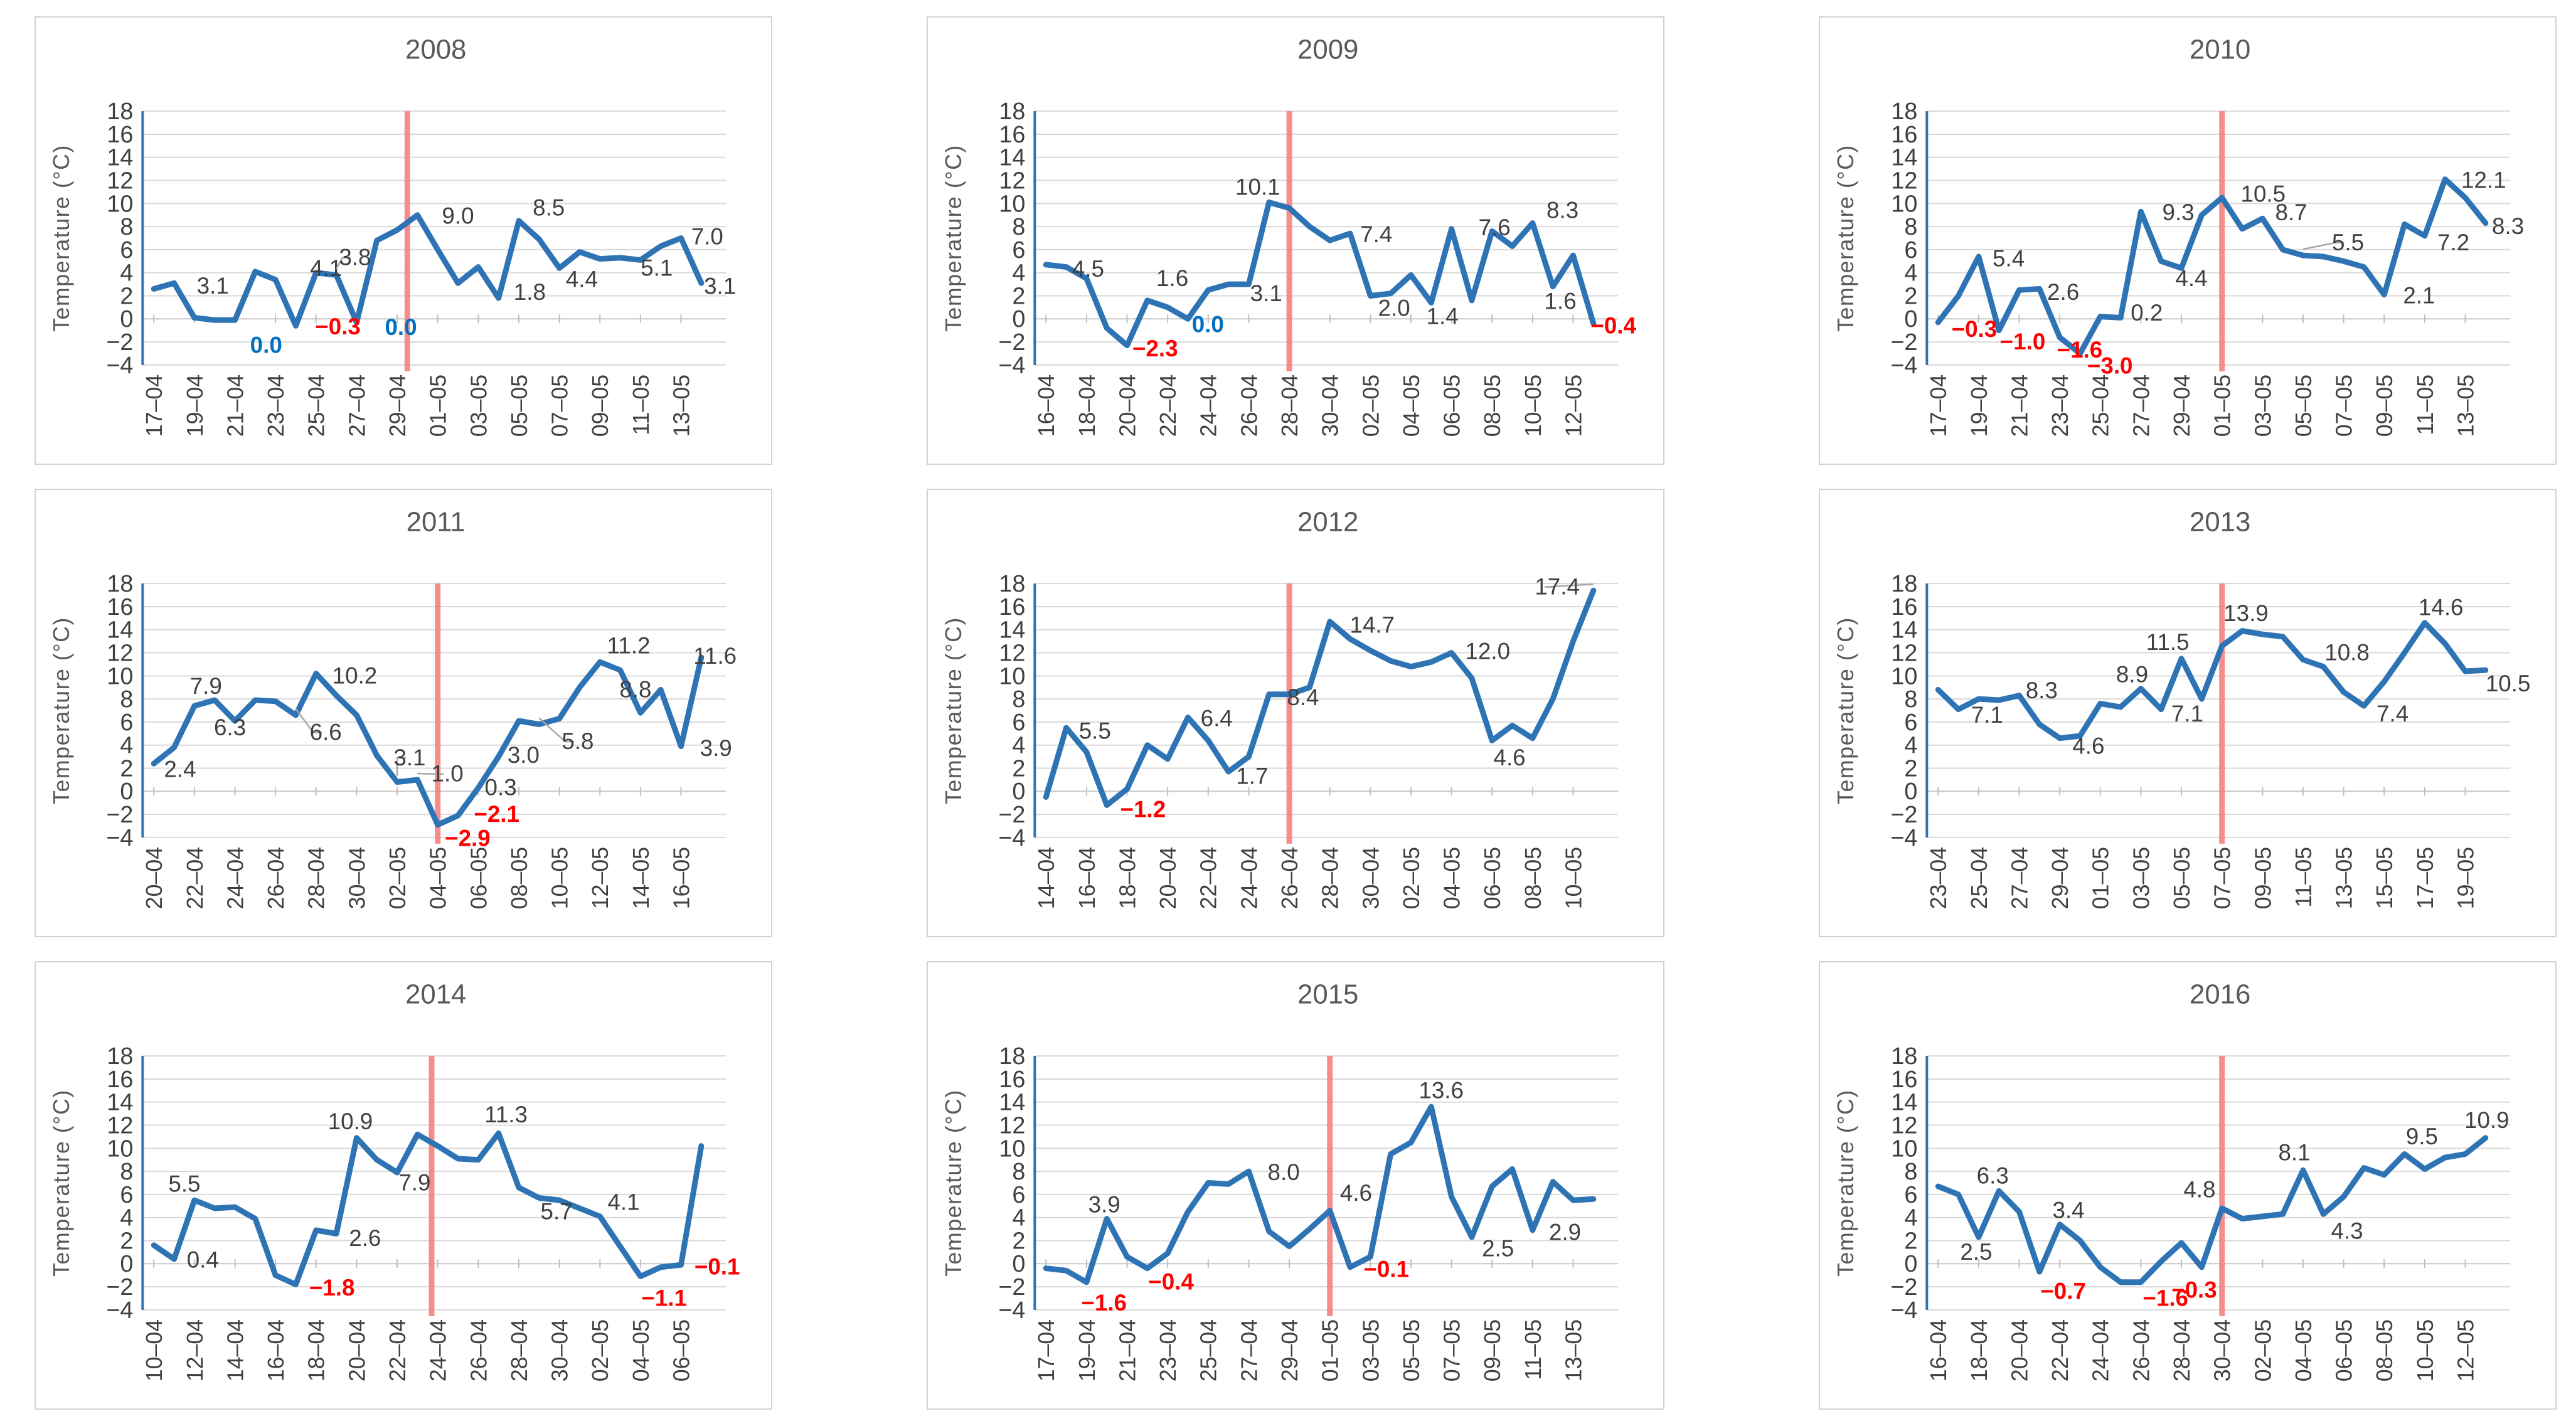 The height and width of the screenshot is (1426, 2576). What do you see at coordinates (2291, 212) in the screenshot?
I see `data-label: 8.7` at bounding box center [2291, 212].